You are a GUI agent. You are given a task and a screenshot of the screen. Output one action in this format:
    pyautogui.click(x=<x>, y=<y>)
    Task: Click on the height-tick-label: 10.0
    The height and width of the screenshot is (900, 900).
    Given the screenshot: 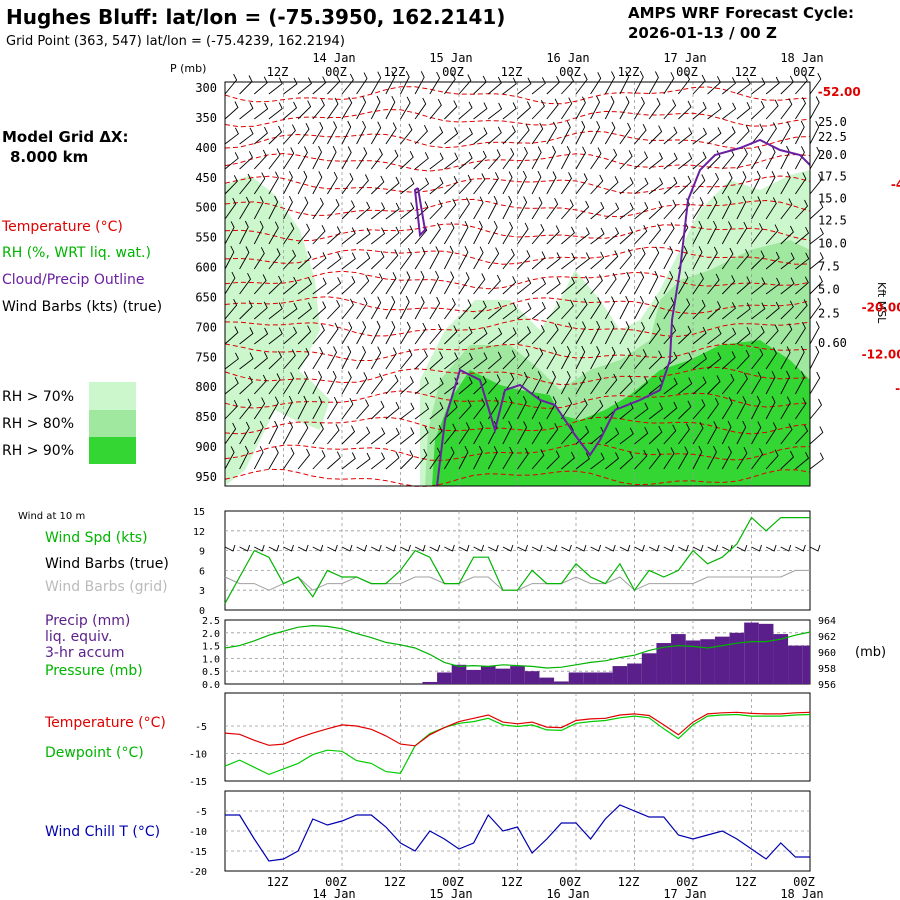 What is the action you would take?
    pyautogui.click(x=832, y=244)
    